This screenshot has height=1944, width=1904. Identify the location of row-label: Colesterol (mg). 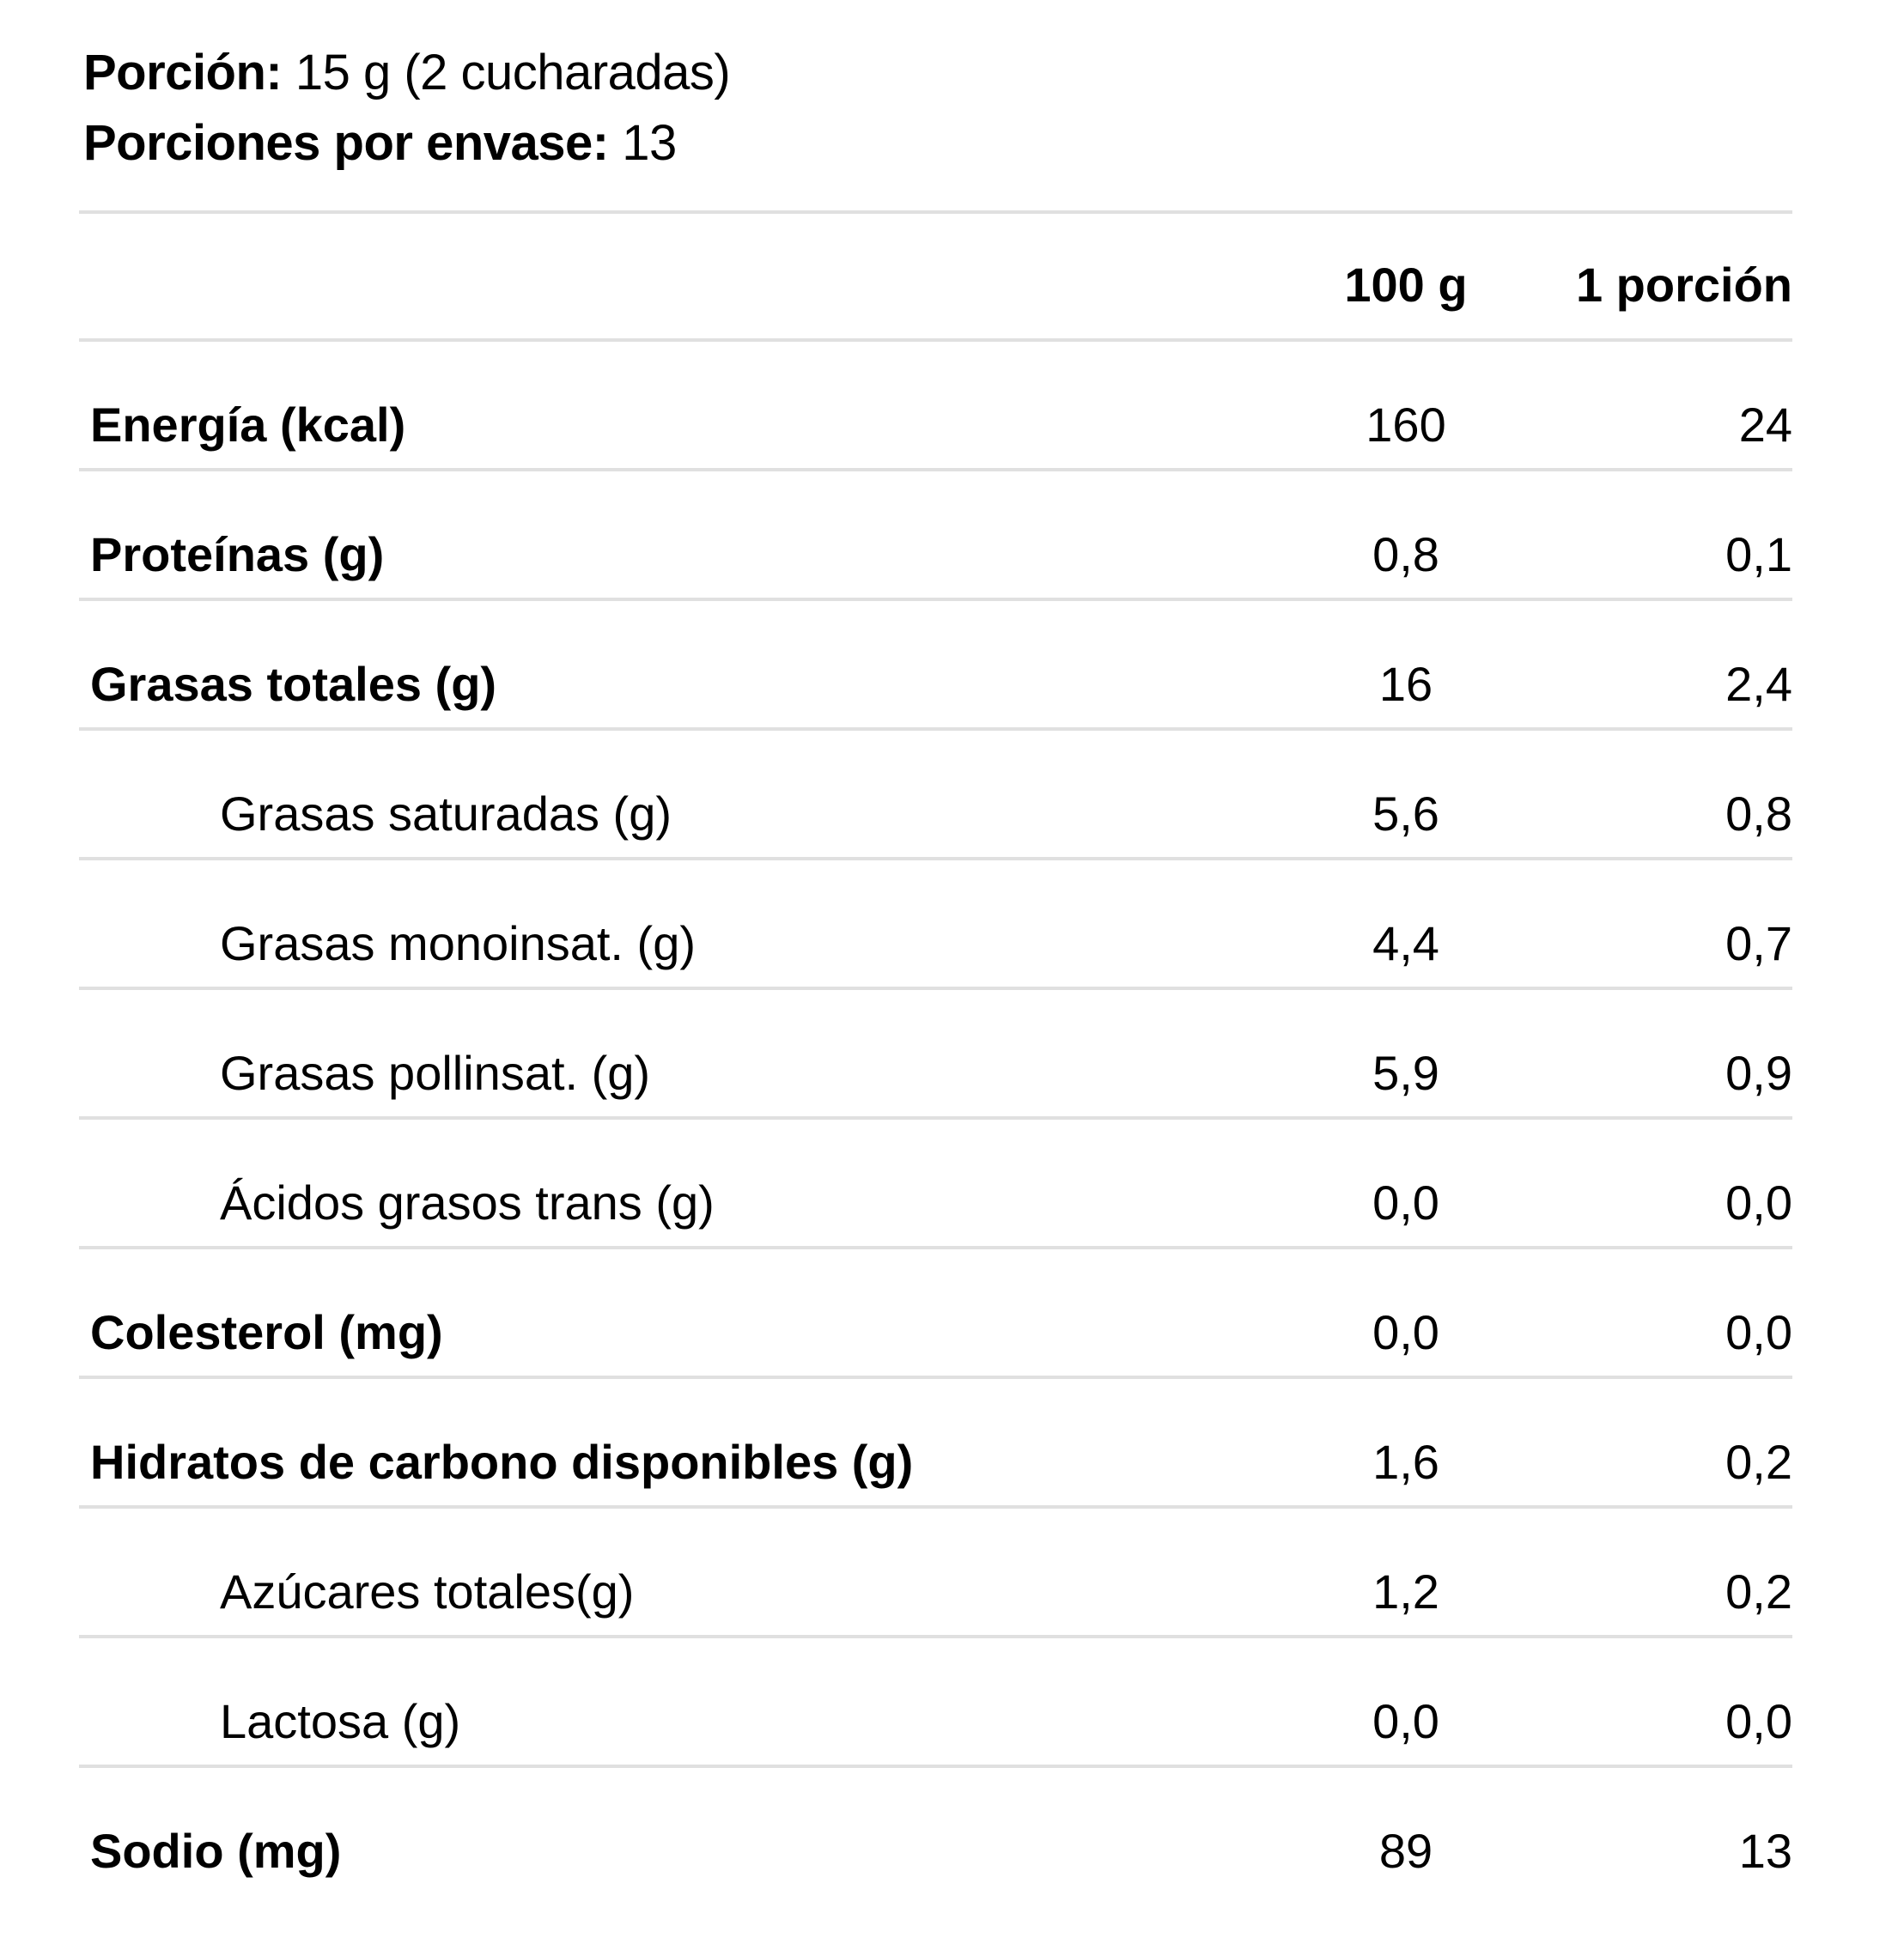
(266, 1332).